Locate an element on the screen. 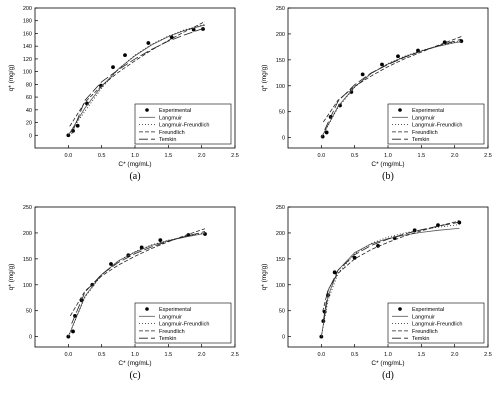 The image size is (500, 403). y-tick-label: 180 is located at coordinates (27, 22).